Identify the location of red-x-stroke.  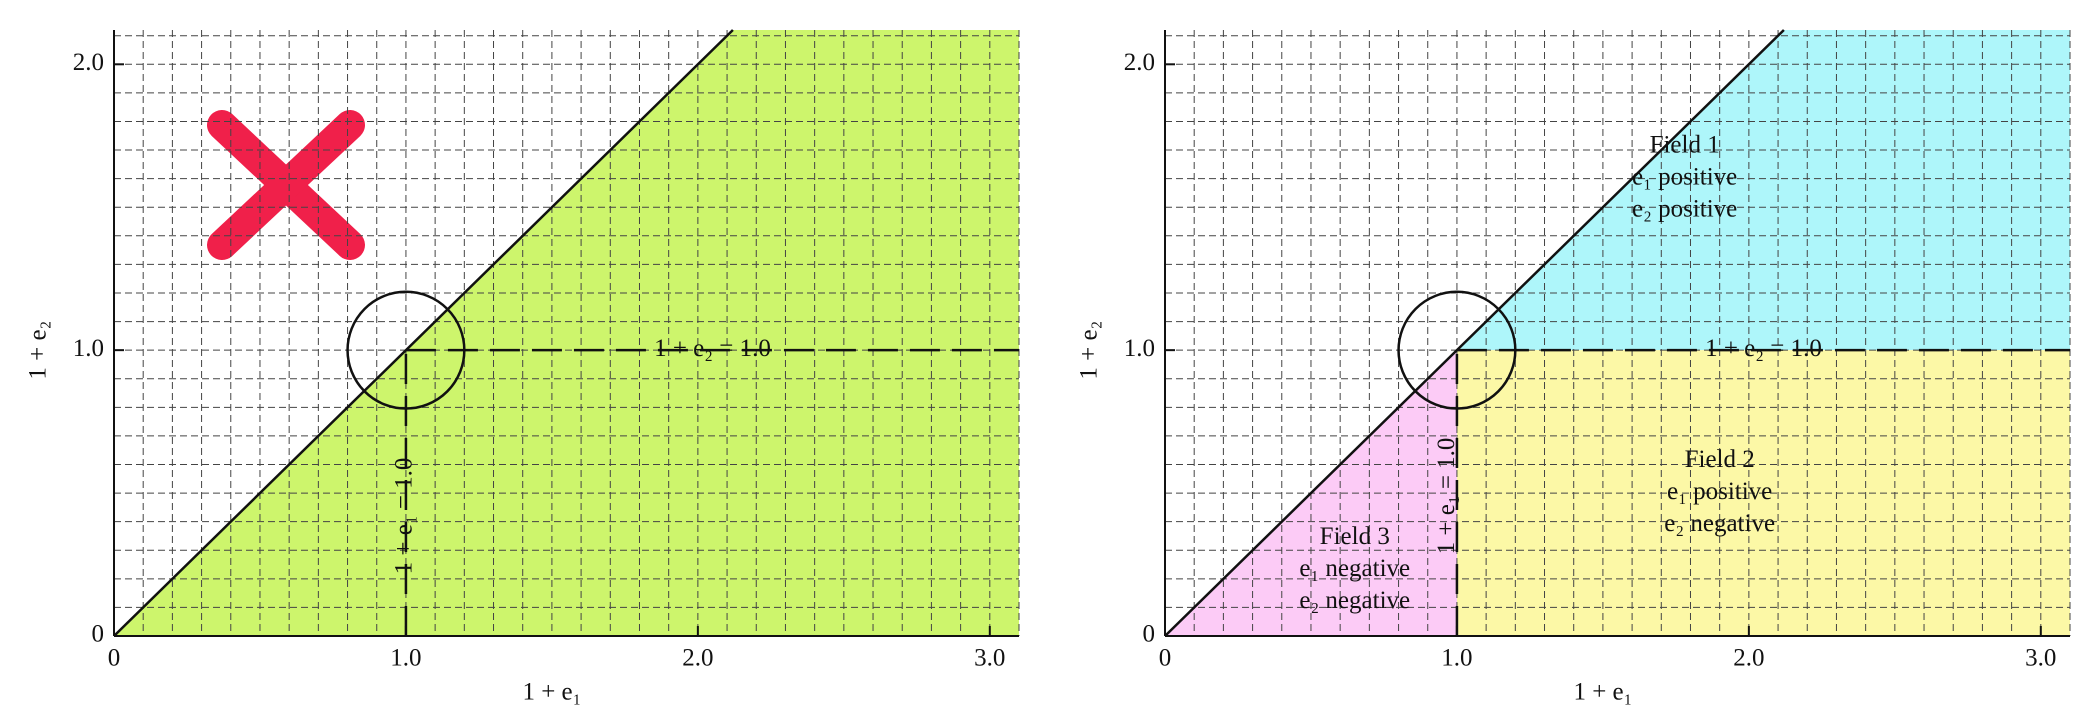
(286, 185).